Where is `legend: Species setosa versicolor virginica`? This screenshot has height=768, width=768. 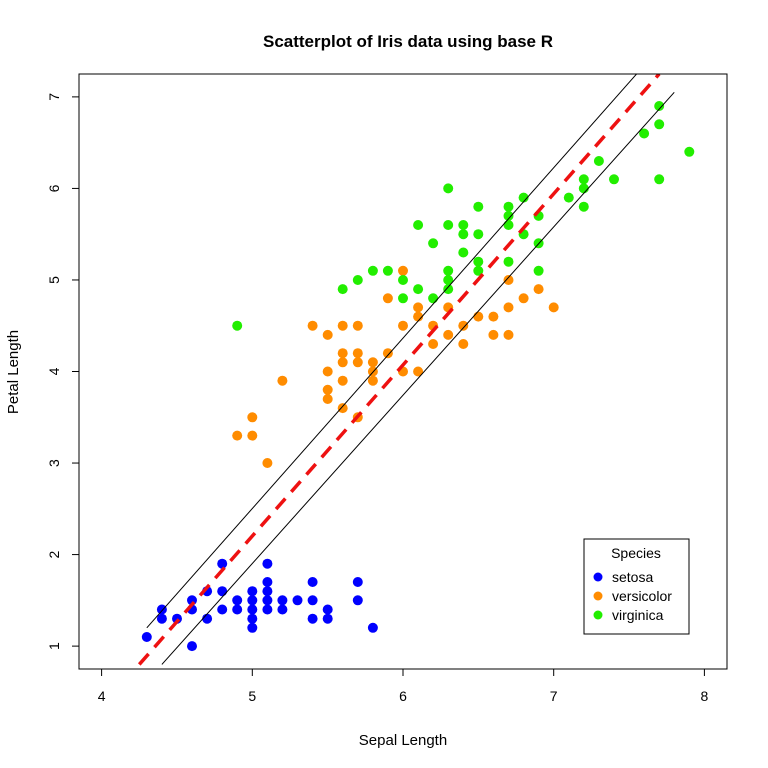 legend: Species setosa versicolor virginica is located at coordinates (636, 586).